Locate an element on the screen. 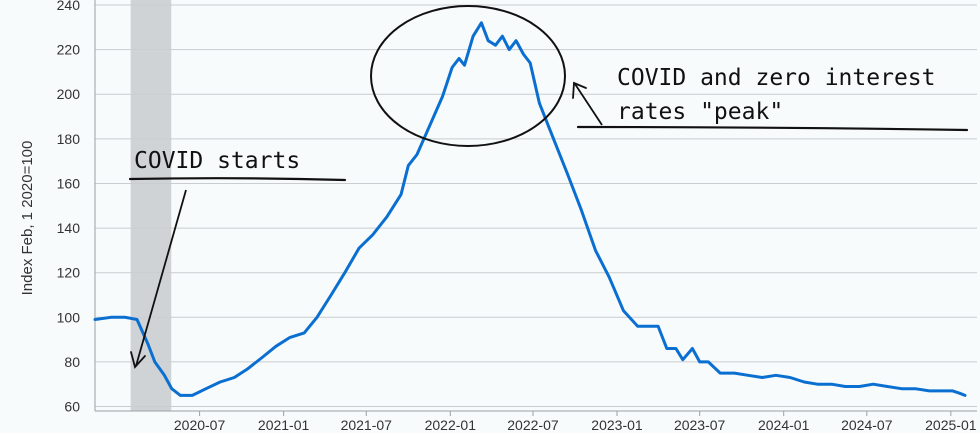 The width and height of the screenshot is (980, 433). recession-shade is located at coordinates (151, 205).